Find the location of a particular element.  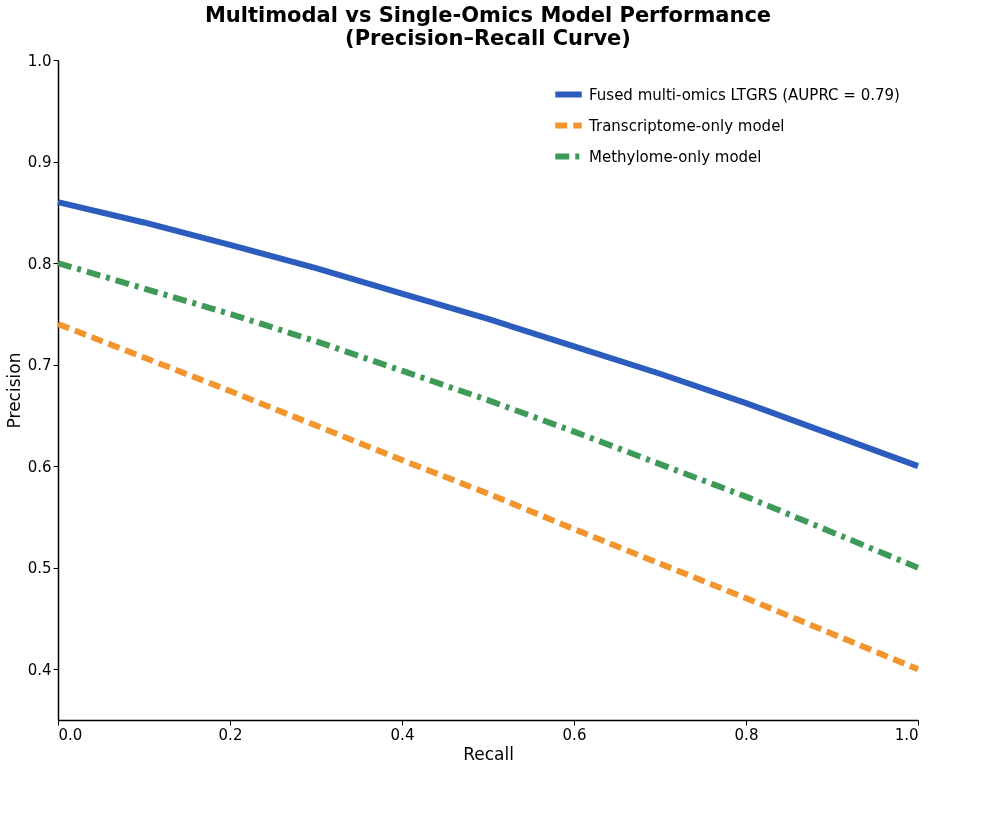

x-tick-label: 0.6 is located at coordinates (574, 734).